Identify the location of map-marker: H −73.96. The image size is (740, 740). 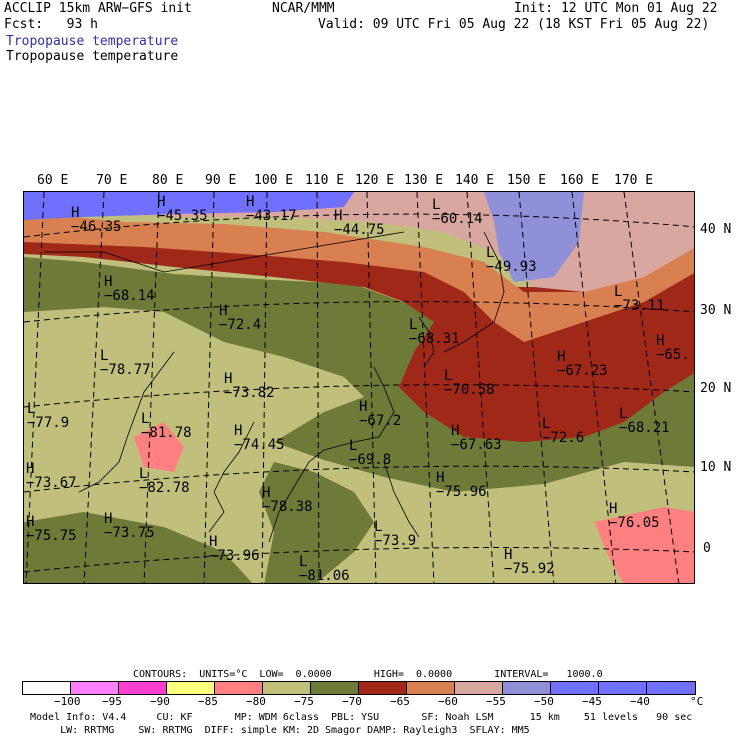
(234, 549).